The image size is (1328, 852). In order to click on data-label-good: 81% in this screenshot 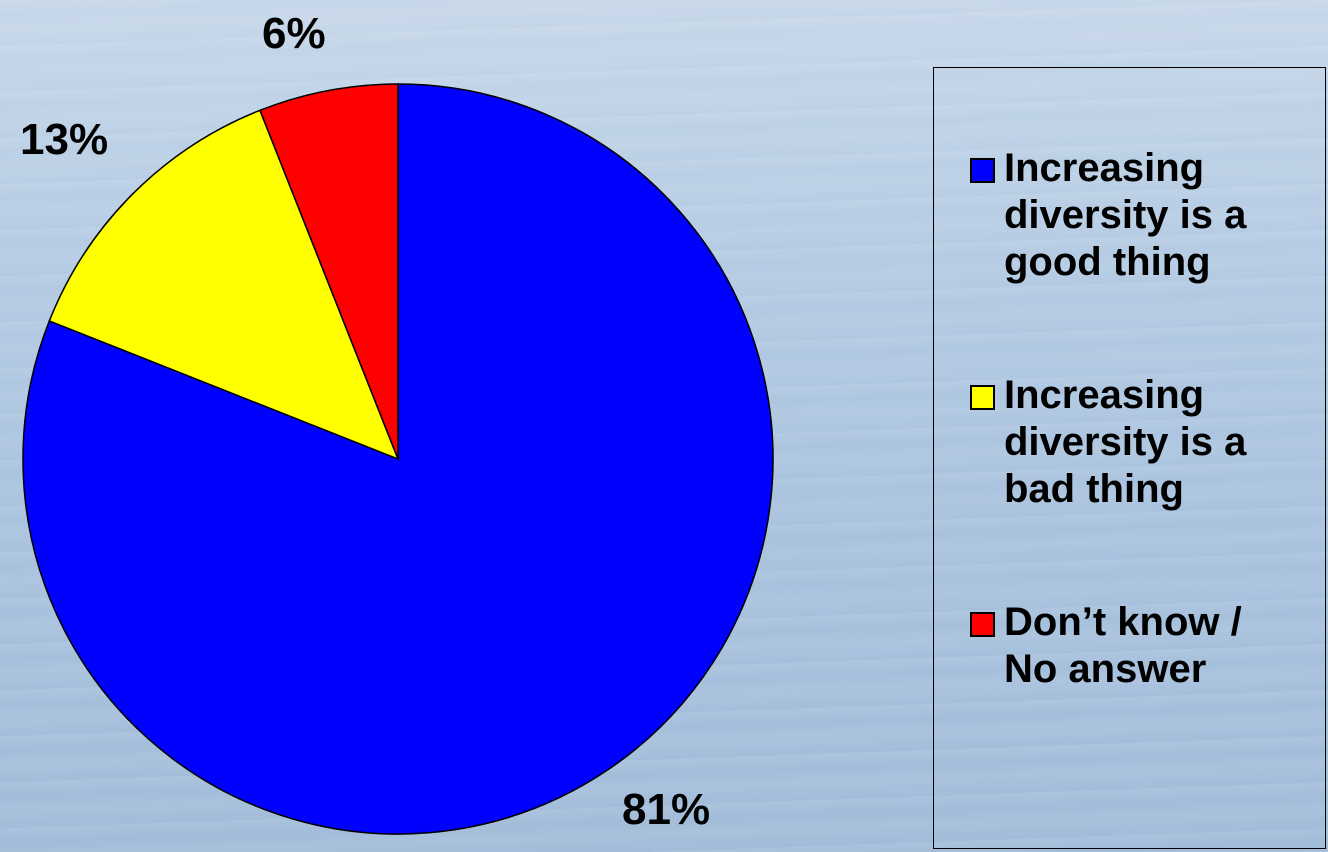, I will do `click(666, 809)`.